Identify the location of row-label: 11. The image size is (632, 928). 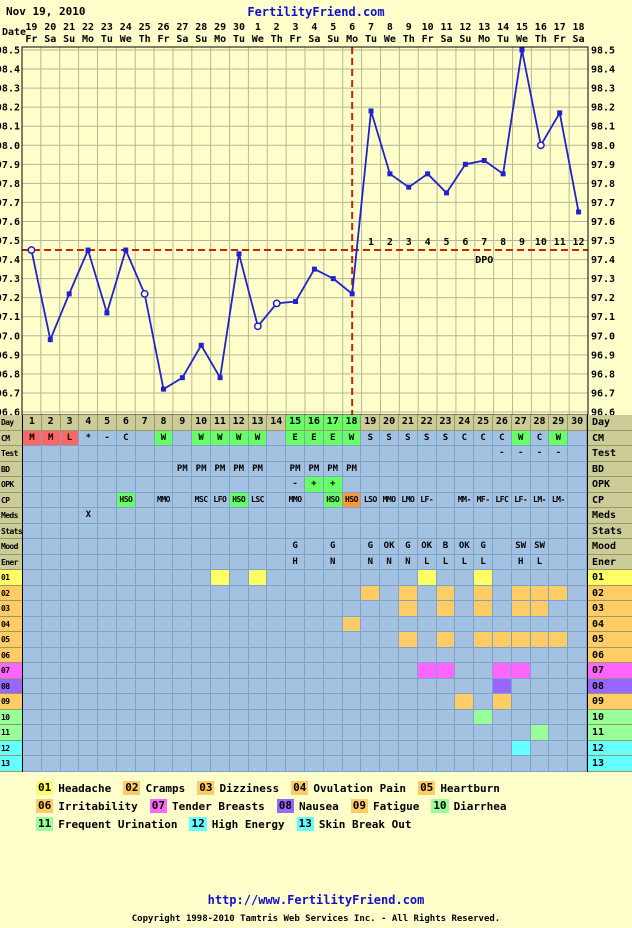
(610, 733).